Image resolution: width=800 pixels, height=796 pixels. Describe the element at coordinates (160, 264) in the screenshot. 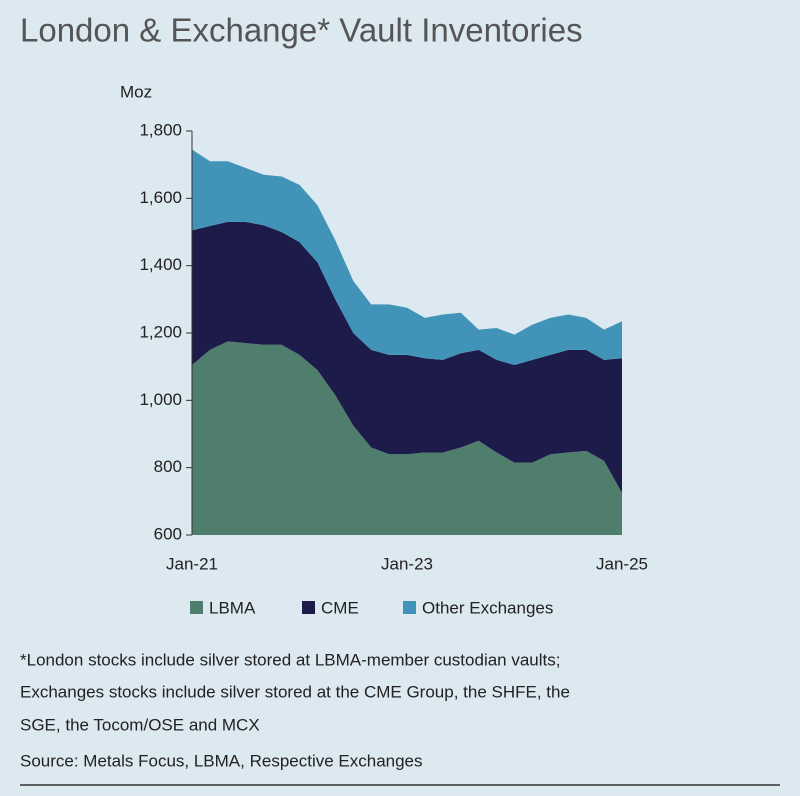

I see `y-tick-label: 1,400` at that location.